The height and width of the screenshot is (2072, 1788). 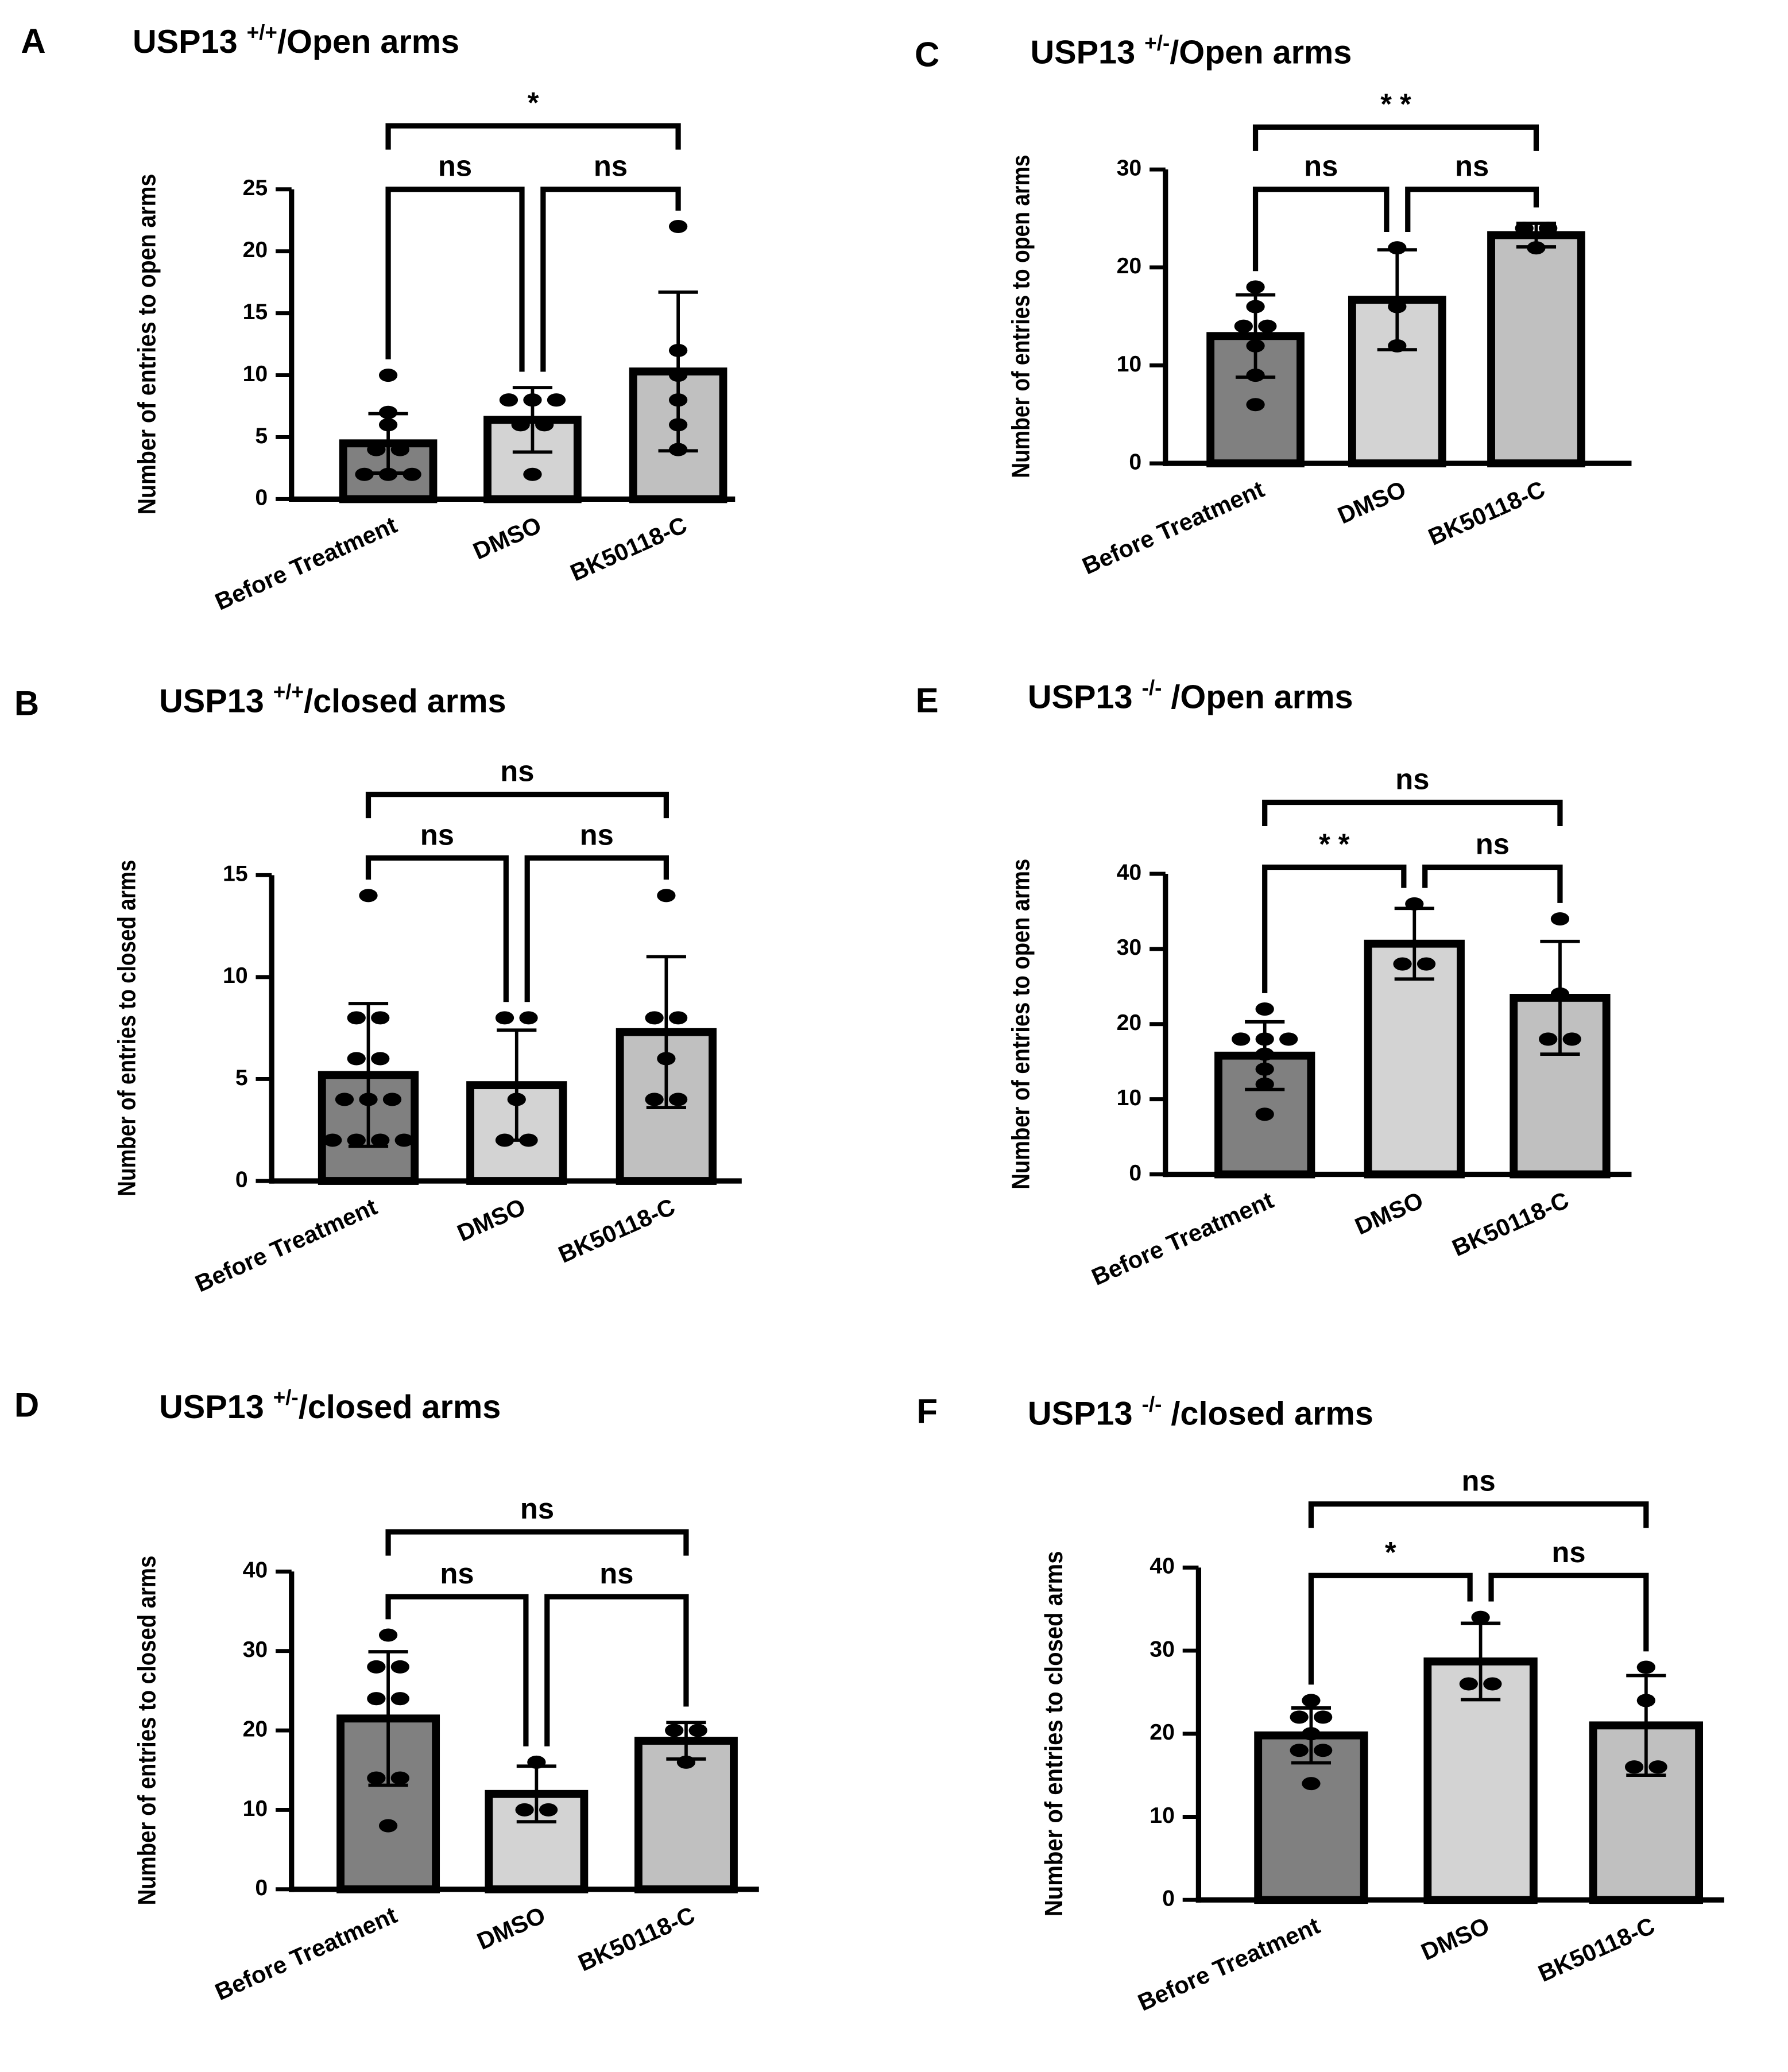 I want to click on panel-letter: F, so click(x=927, y=1411).